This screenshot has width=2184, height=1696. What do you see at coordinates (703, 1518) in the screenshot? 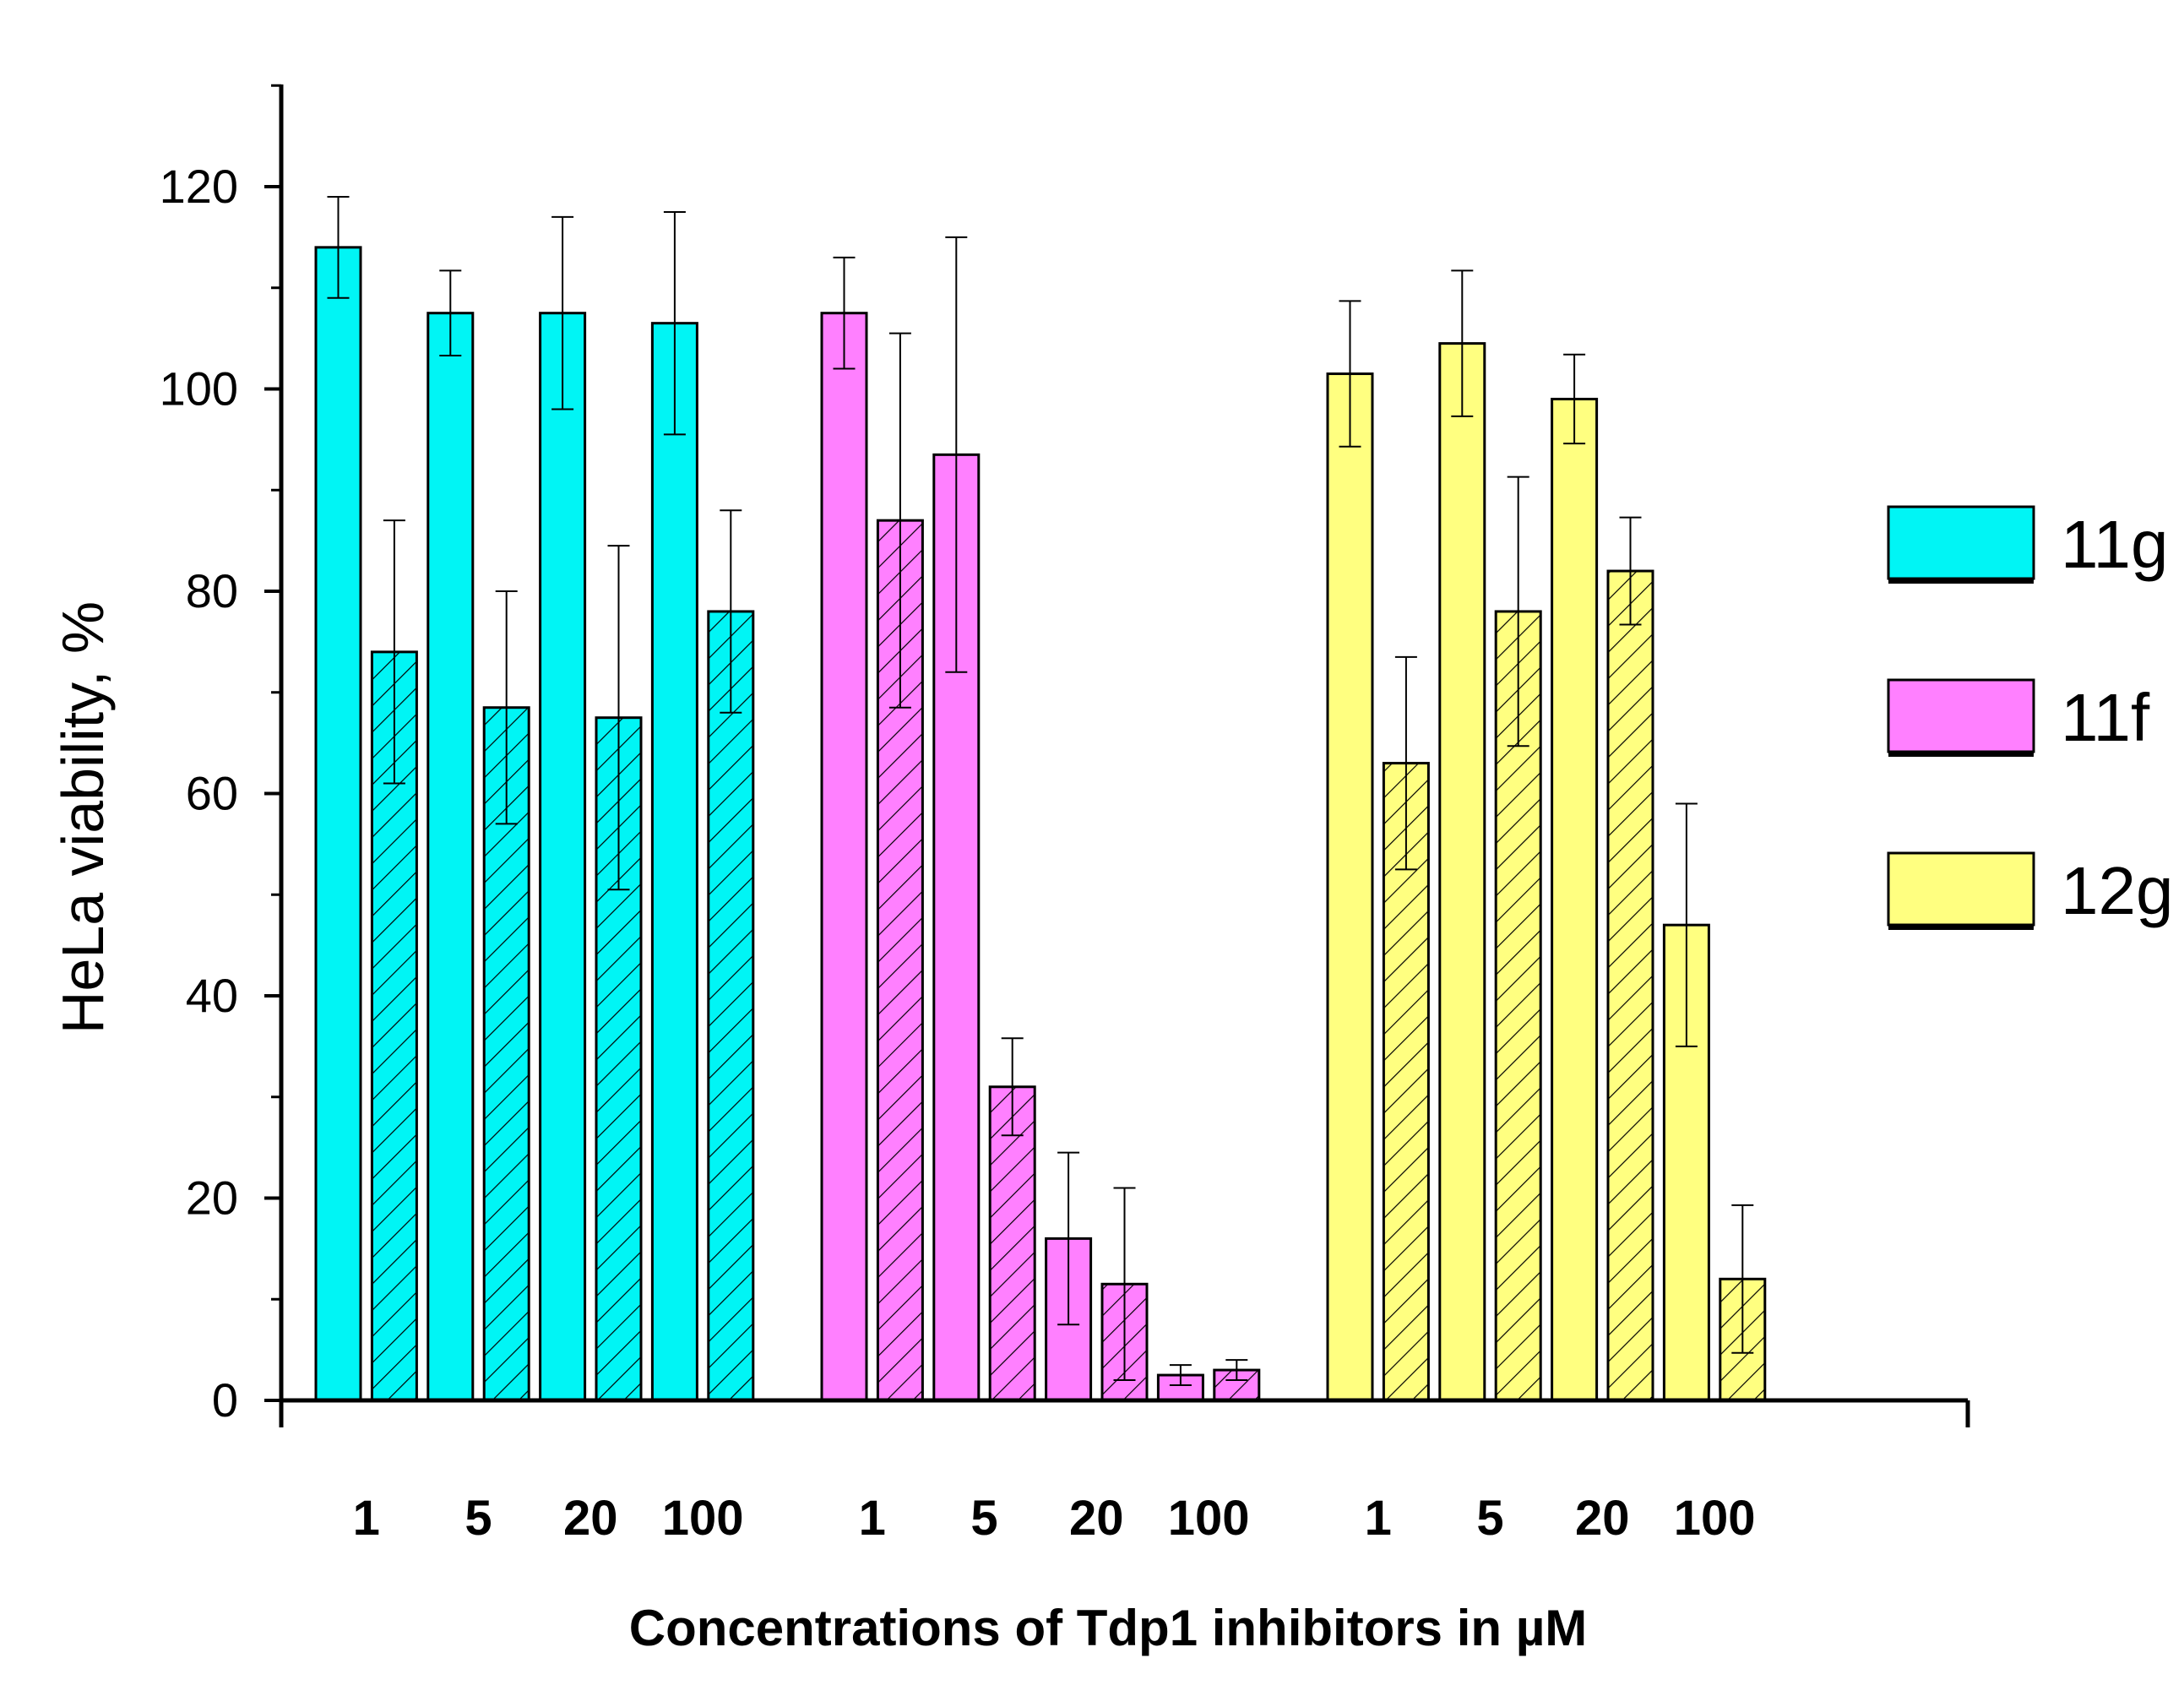
I see `x-label-11g-100: 100` at bounding box center [703, 1518].